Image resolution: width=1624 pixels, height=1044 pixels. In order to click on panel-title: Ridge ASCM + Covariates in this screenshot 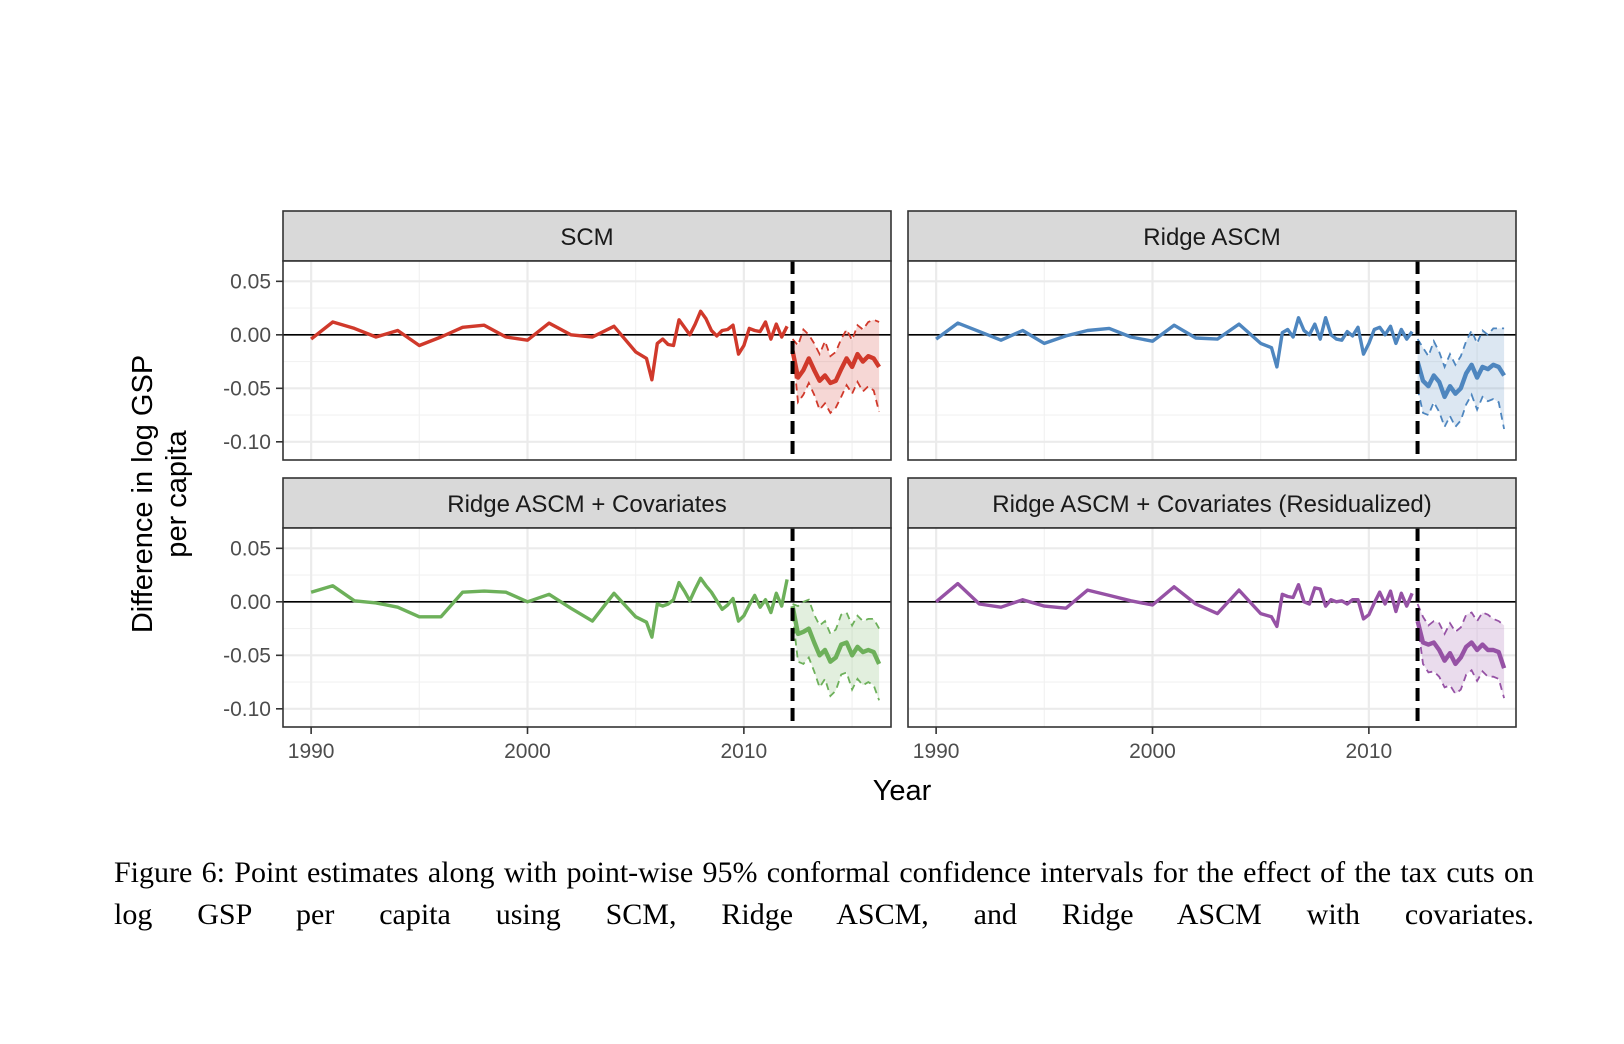, I will do `click(586, 504)`.